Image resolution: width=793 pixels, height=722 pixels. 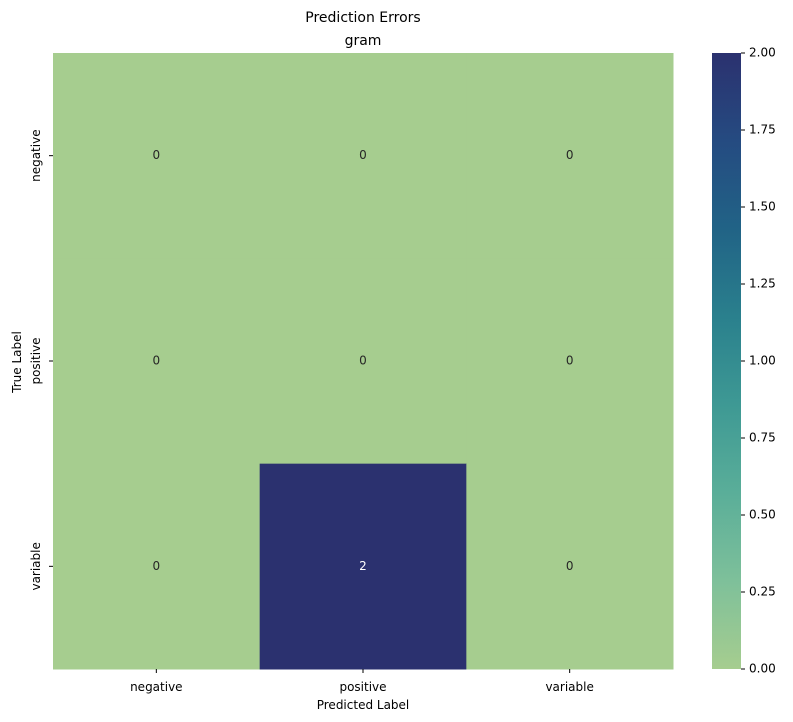 I want to click on y-tick-label: negative, so click(x=36, y=155).